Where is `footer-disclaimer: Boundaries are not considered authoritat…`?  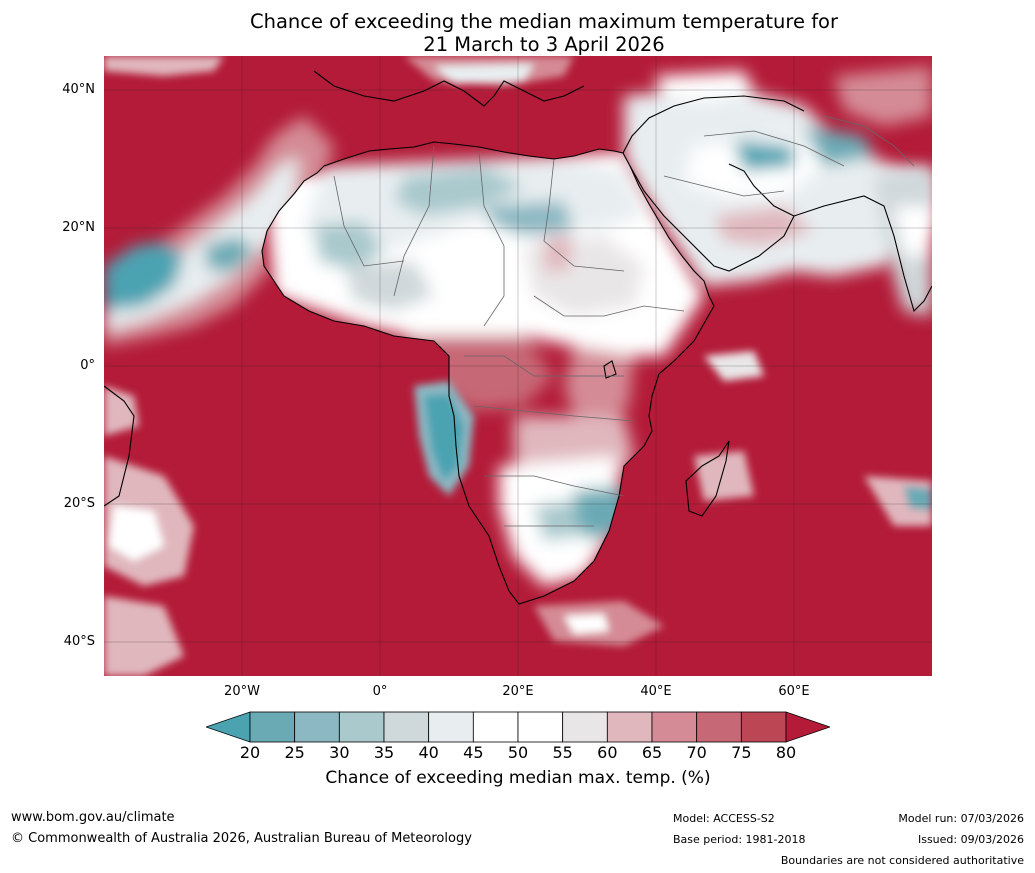 footer-disclaimer: Boundaries are not considered authoritat… is located at coordinates (902, 860).